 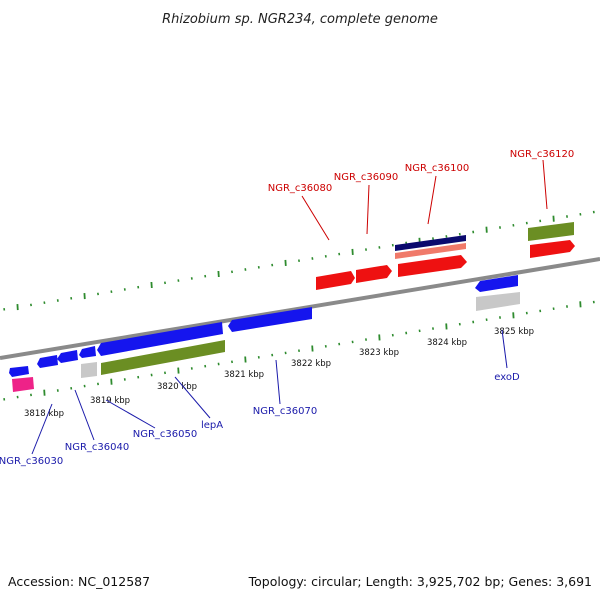 I want to click on scale-label: 3823 kbp, so click(x=379, y=353).